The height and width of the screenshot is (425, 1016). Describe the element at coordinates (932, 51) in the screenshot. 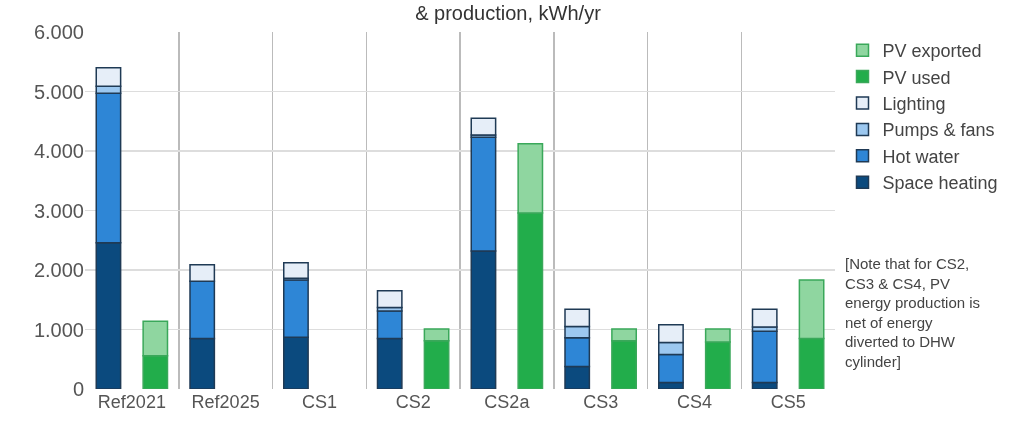

I see `legend-label: PV exported` at that location.